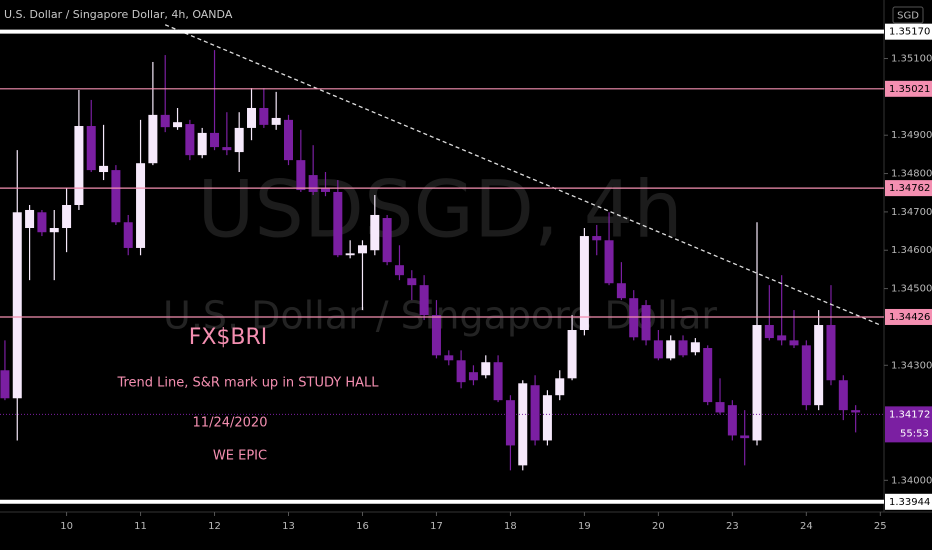 This screenshot has width=932, height=550. What do you see at coordinates (911, 135) in the screenshot?
I see `y-tick-label: 1.34900` at bounding box center [911, 135].